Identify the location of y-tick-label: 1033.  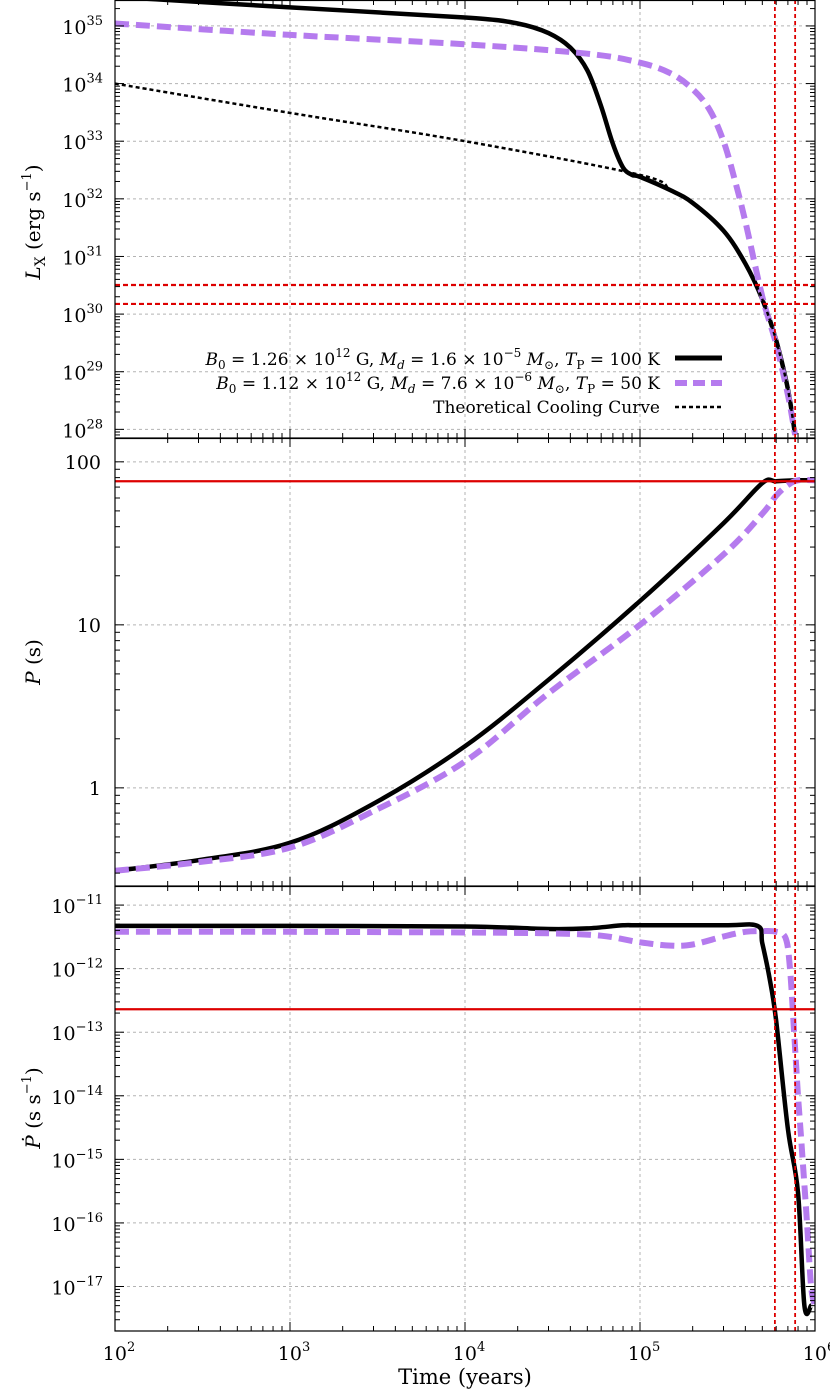
(82, 141).